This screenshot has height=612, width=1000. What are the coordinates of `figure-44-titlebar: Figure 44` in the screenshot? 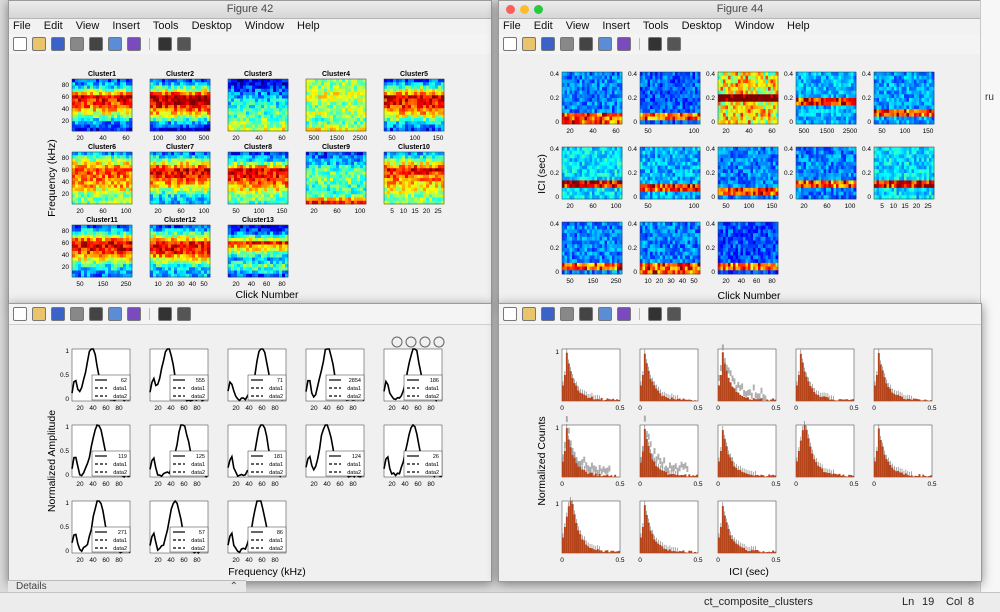 It's located at (740, 10).